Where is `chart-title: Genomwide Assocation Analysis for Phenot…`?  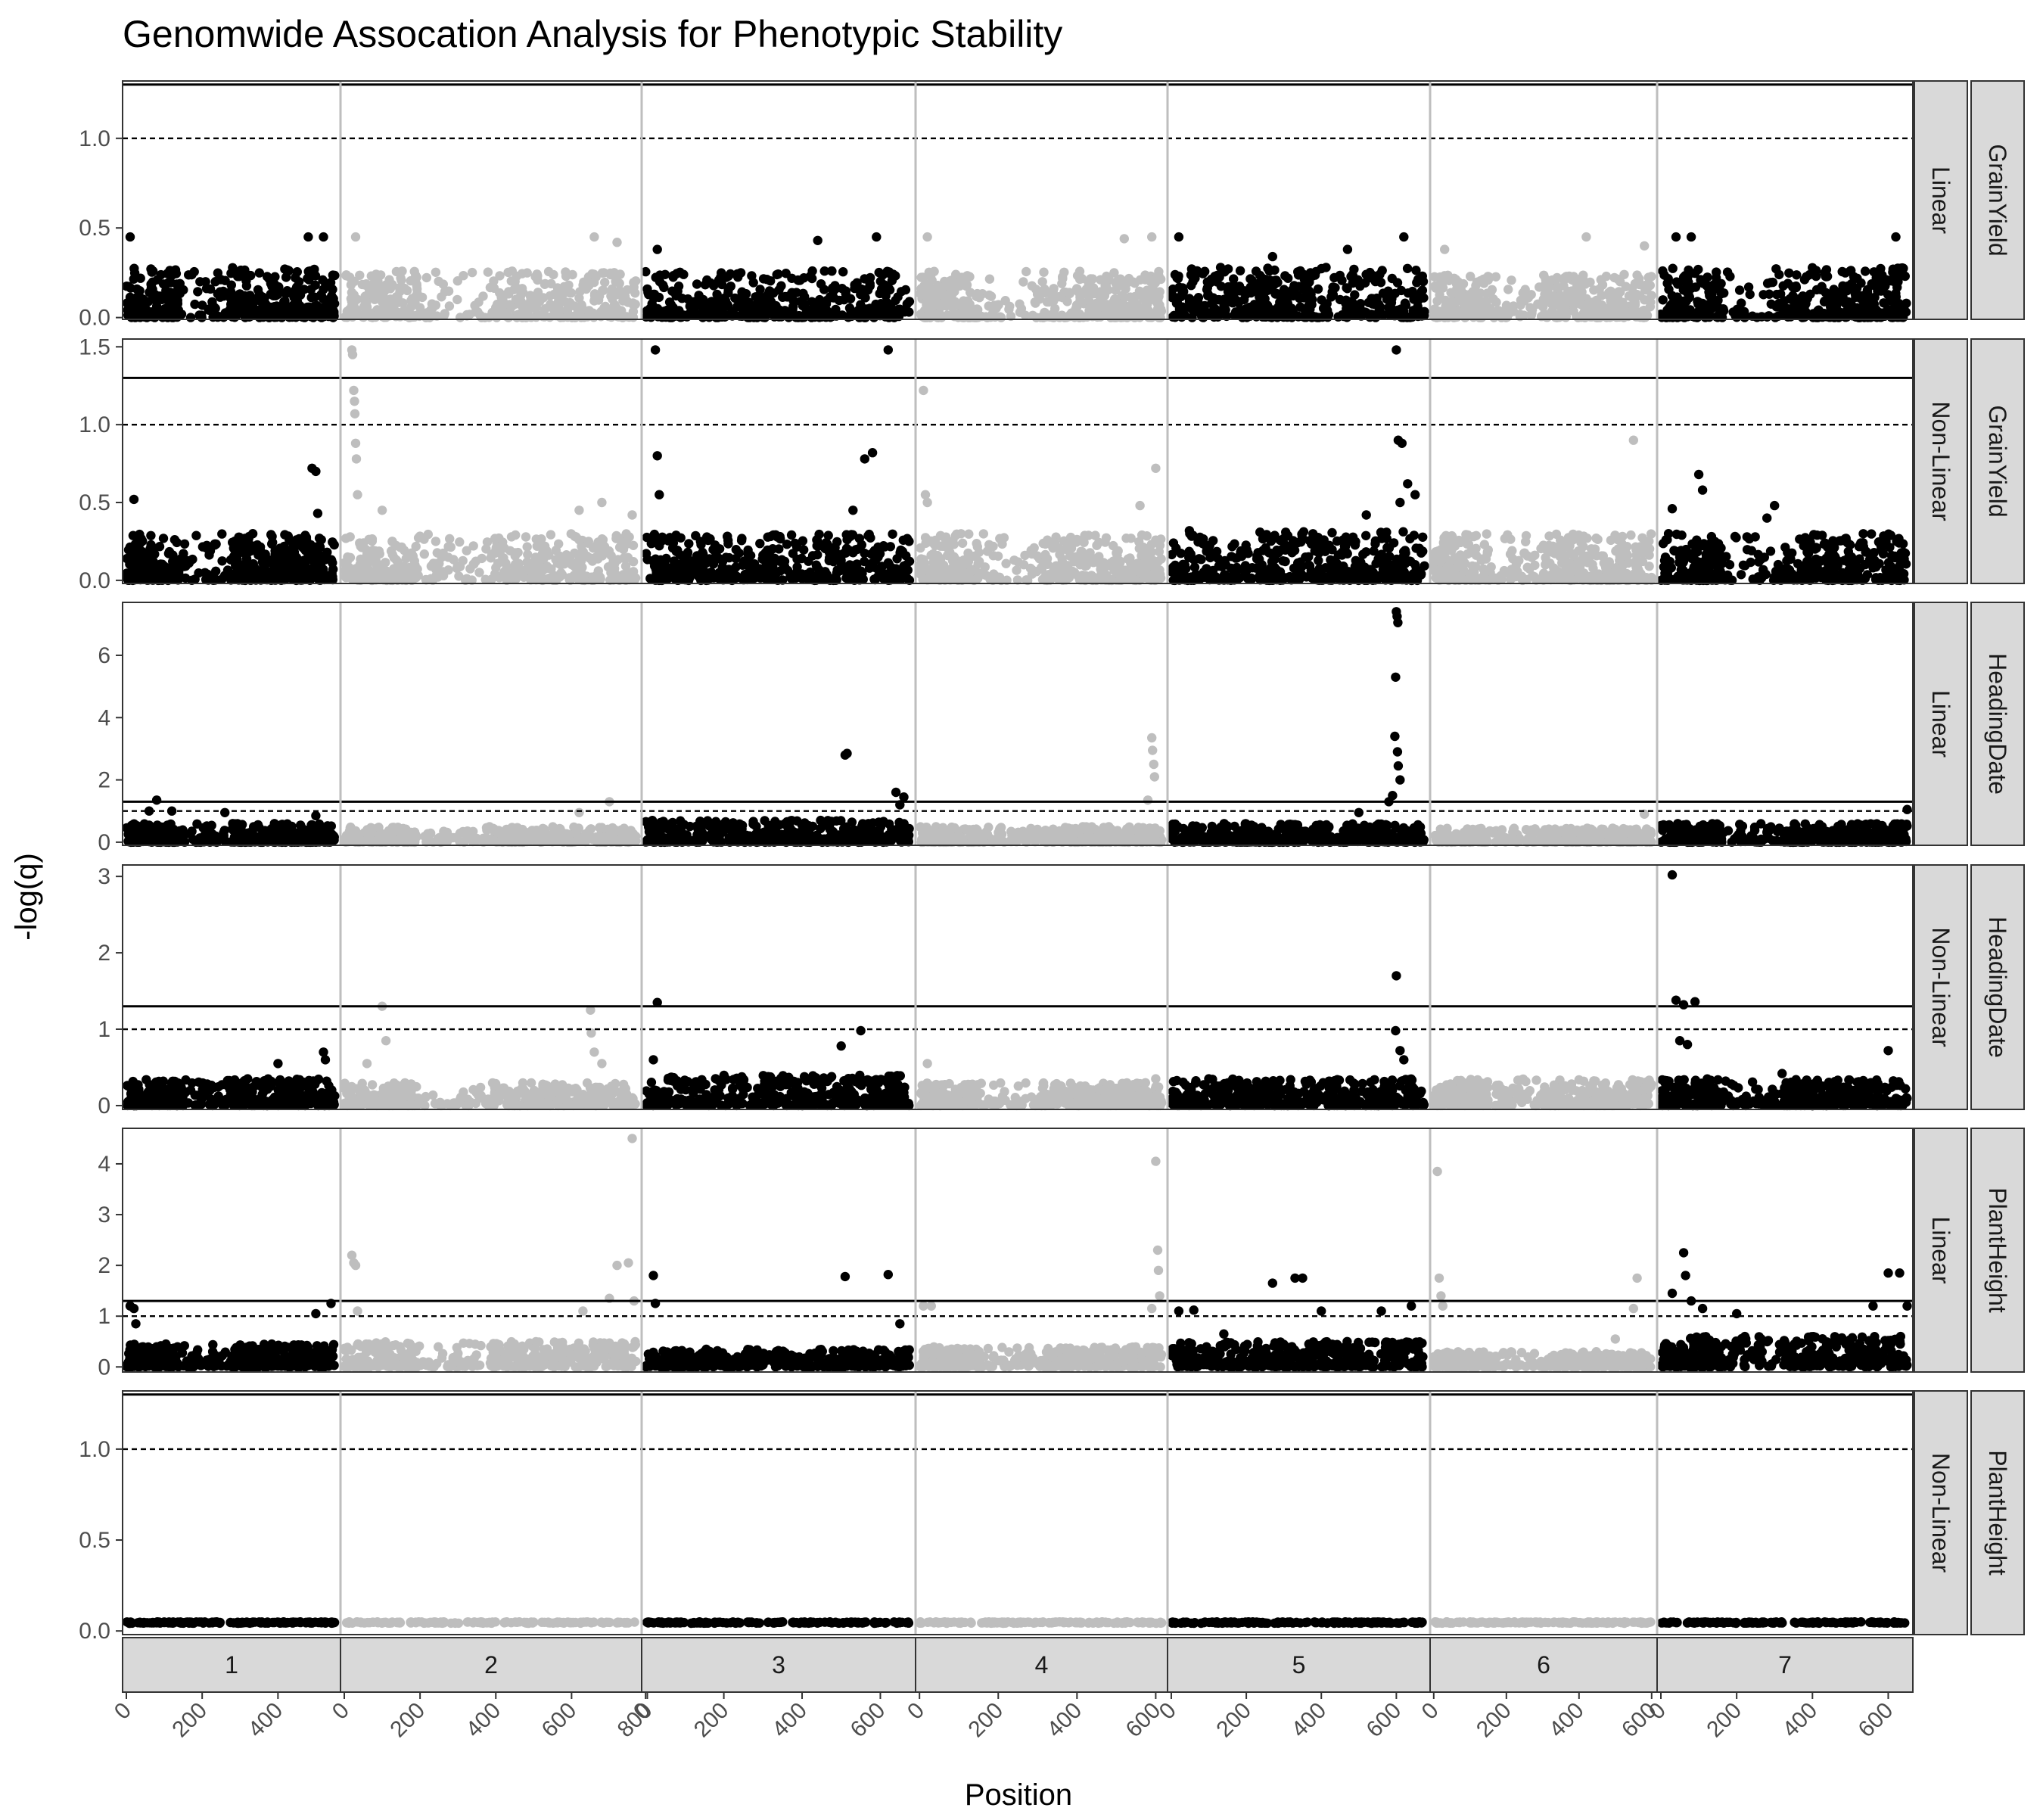 chart-title: Genomwide Assocation Analysis for Phenot… is located at coordinates (592, 34).